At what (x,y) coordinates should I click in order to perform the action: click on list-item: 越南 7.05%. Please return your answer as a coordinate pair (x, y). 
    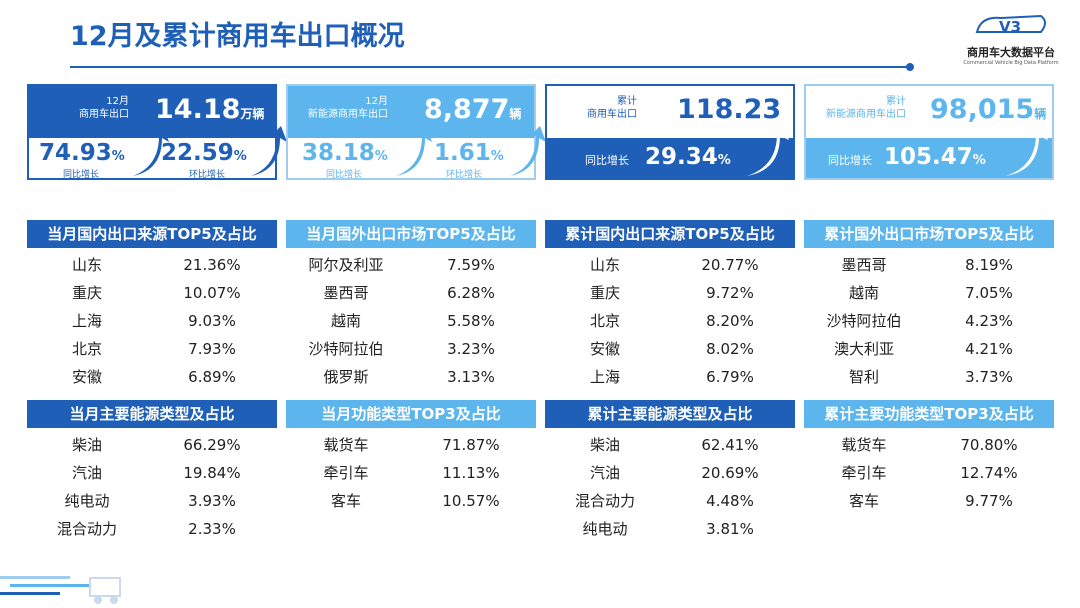
    Looking at the image, I should click on (930, 293).